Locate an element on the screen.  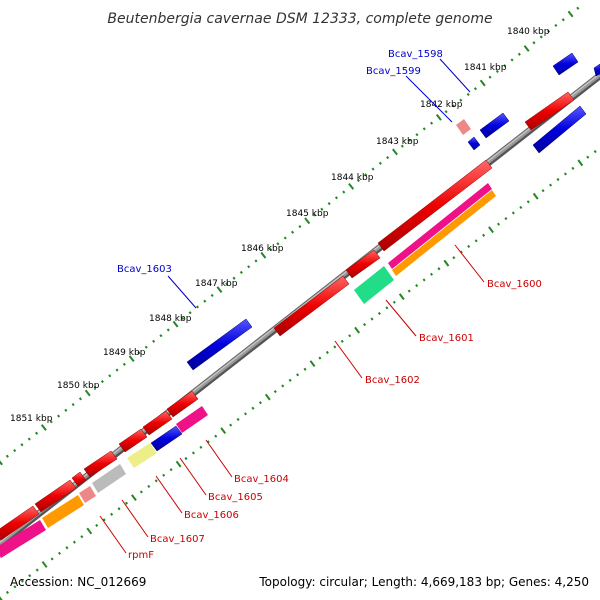
scale-label-1851: 1851 kbp is located at coordinates (31, 419).